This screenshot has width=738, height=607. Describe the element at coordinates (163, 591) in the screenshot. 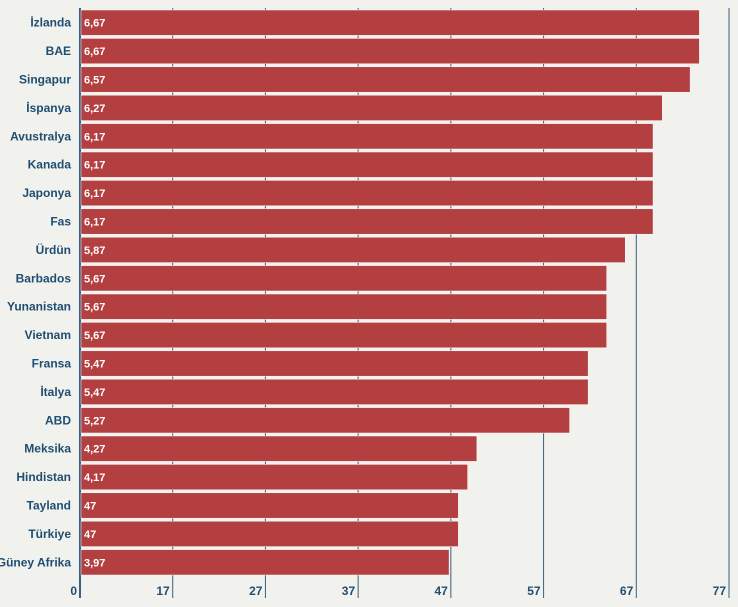

I see `x-tick-label: 17` at that location.